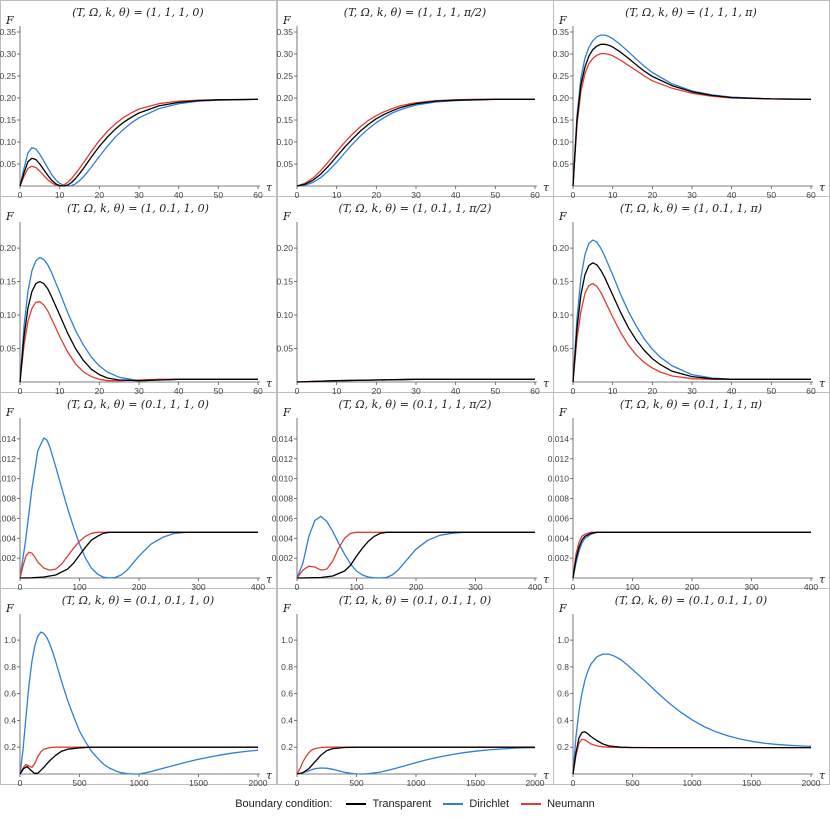 Image resolution: width=830 pixels, height=817 pixels. What do you see at coordinates (283, 518) in the screenshot?
I see `y-tick-label: 0.006` at bounding box center [283, 518].